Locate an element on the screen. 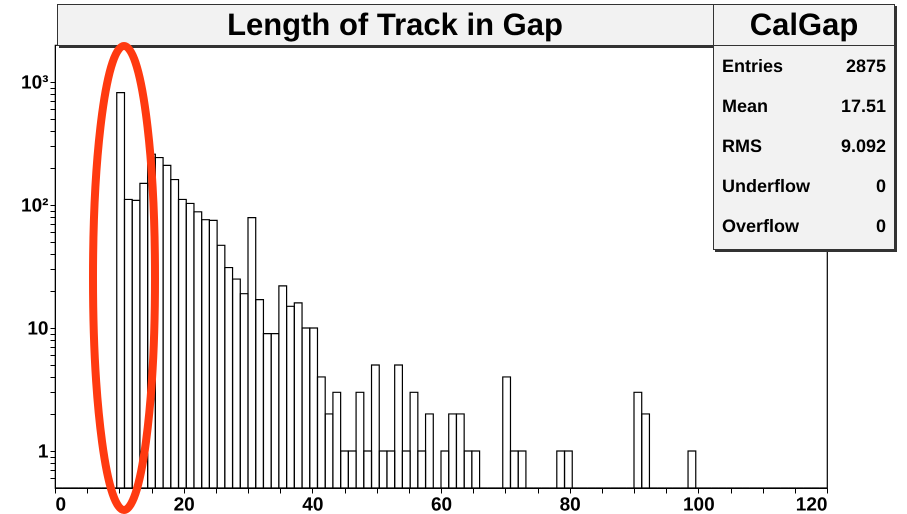 The width and height of the screenshot is (907, 514). x-tick-label: 20 is located at coordinates (184, 504).